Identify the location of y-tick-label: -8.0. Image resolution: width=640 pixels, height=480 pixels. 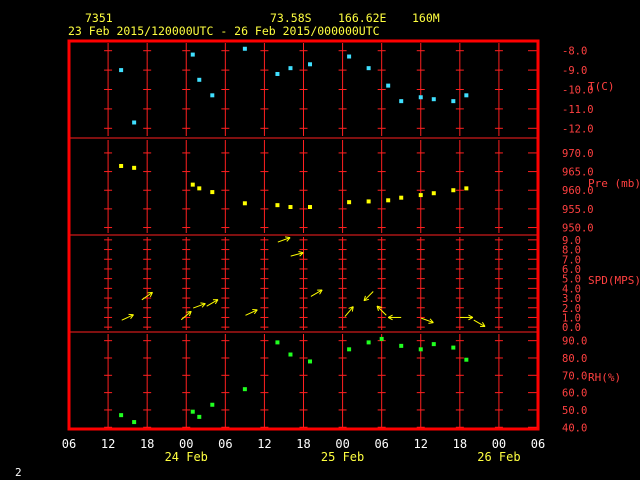
(574, 52).